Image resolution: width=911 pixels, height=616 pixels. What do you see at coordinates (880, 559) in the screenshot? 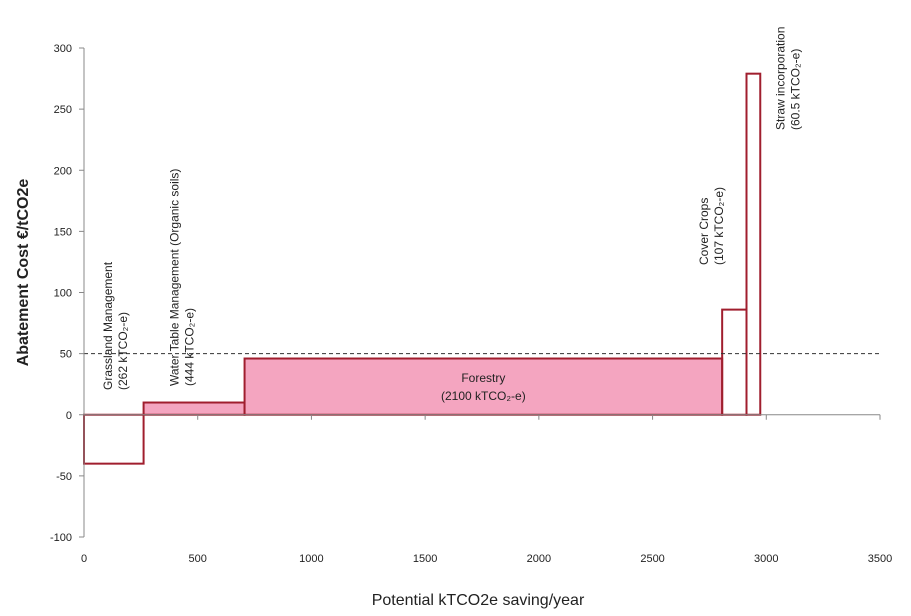
I see `x-tick-label: 3500` at bounding box center [880, 559].